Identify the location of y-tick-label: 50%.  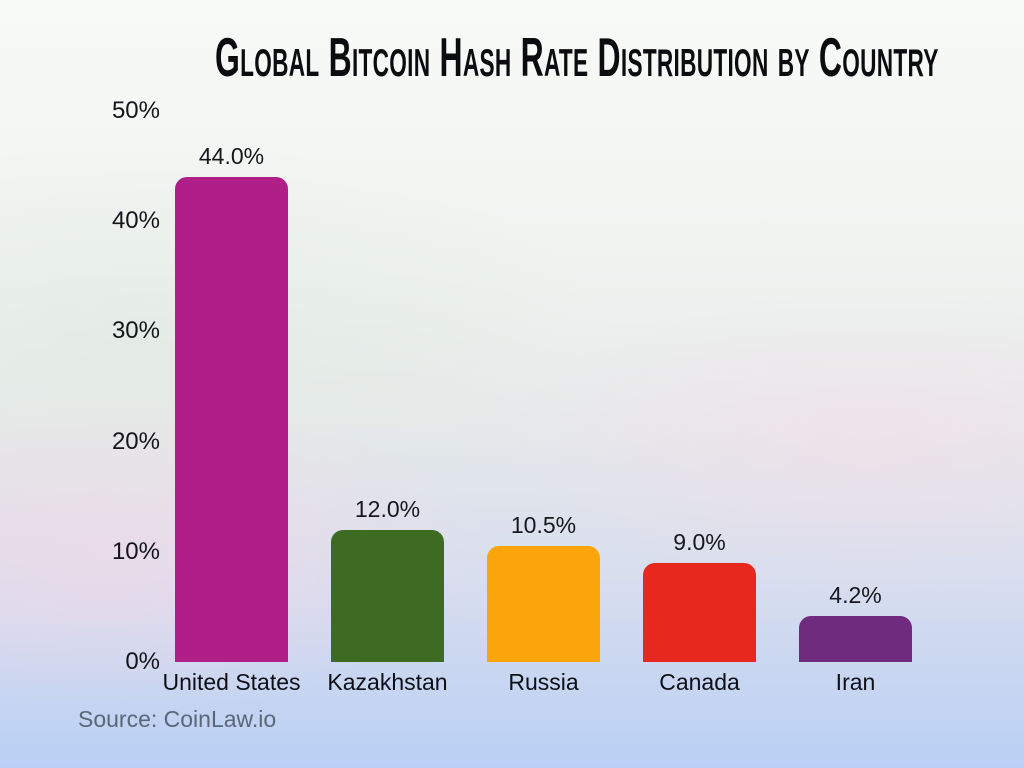
(135, 110).